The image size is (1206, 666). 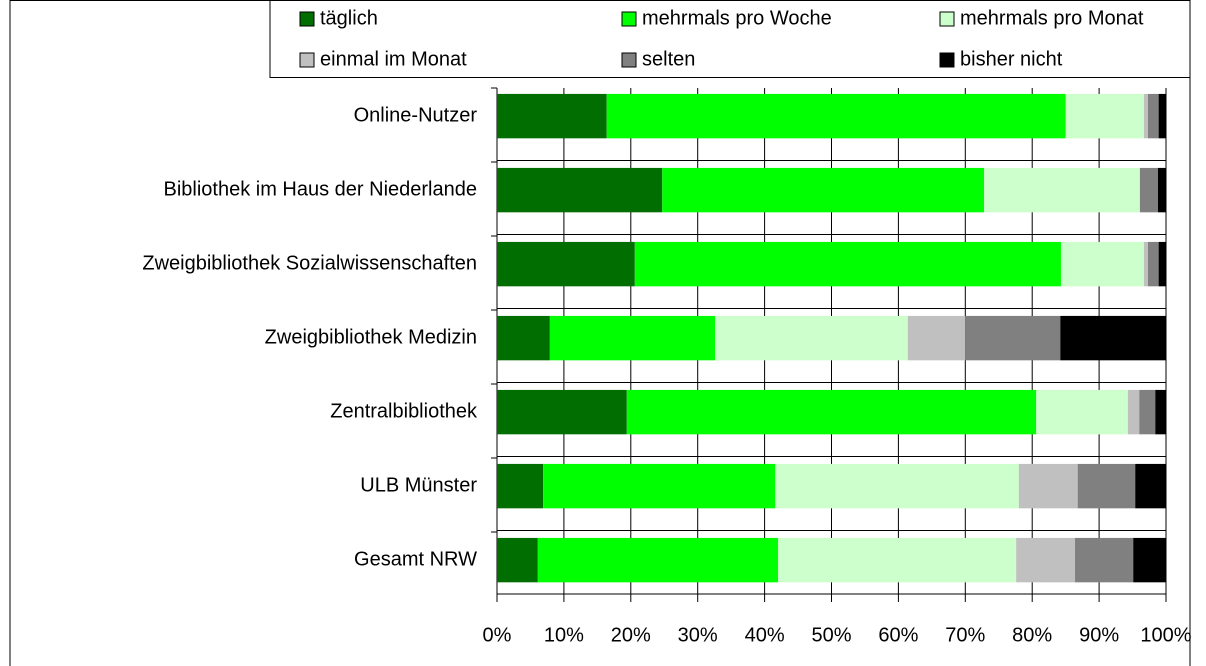 What do you see at coordinates (631, 635) in the screenshot?
I see `x-tick-label: 20%` at bounding box center [631, 635].